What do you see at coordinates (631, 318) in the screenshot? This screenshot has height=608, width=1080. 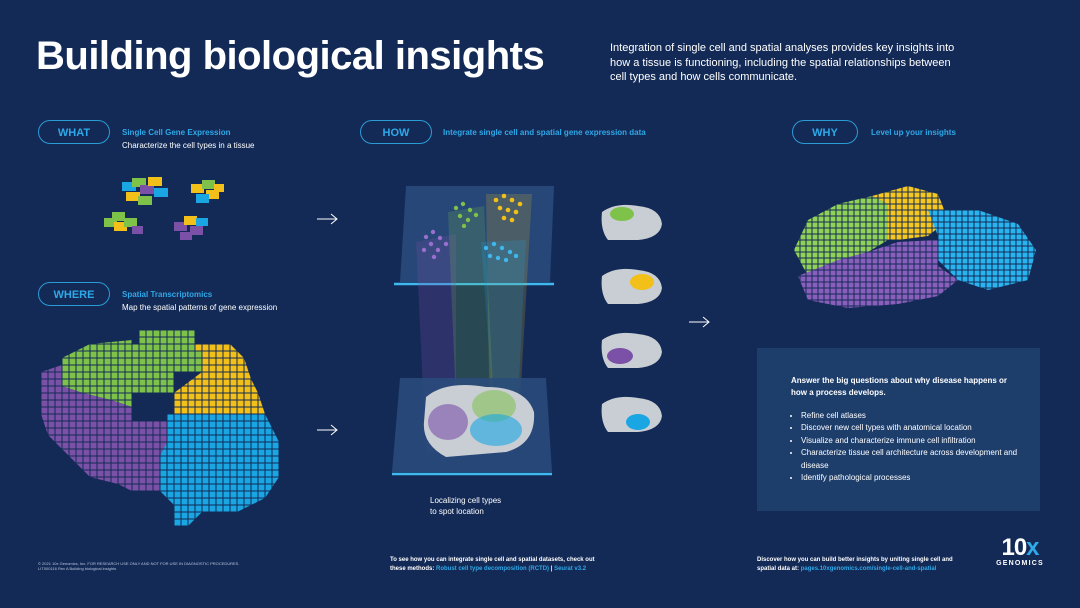 I see `brain-slice-thumbnails` at bounding box center [631, 318].